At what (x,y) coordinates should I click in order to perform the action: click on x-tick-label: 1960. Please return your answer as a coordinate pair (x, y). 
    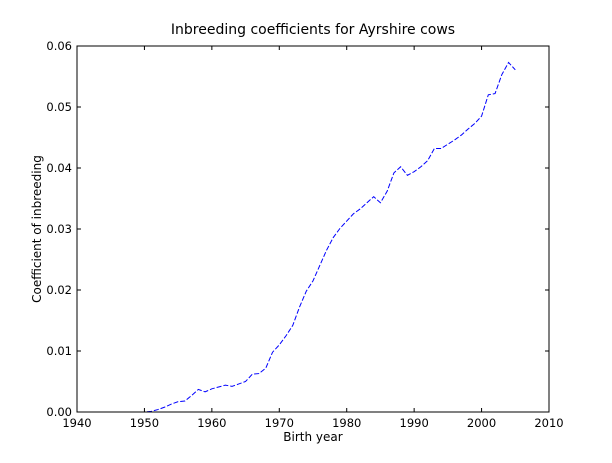
    Looking at the image, I should click on (211, 423).